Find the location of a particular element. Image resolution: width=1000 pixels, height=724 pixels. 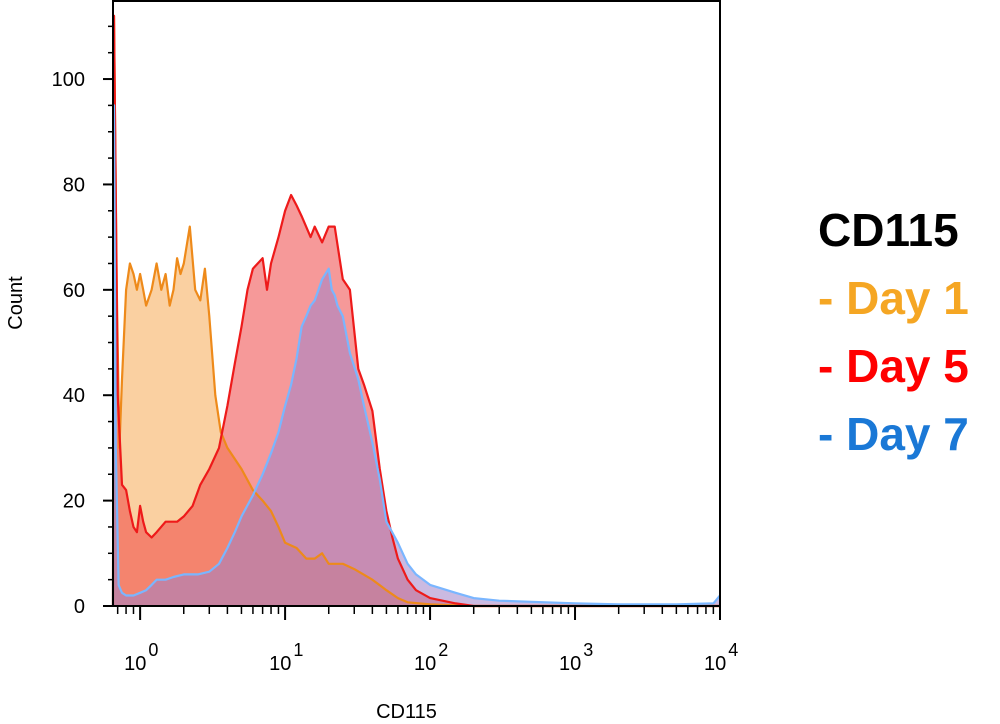

x-tick-label: 10⁰ is located at coordinates (141, 657).